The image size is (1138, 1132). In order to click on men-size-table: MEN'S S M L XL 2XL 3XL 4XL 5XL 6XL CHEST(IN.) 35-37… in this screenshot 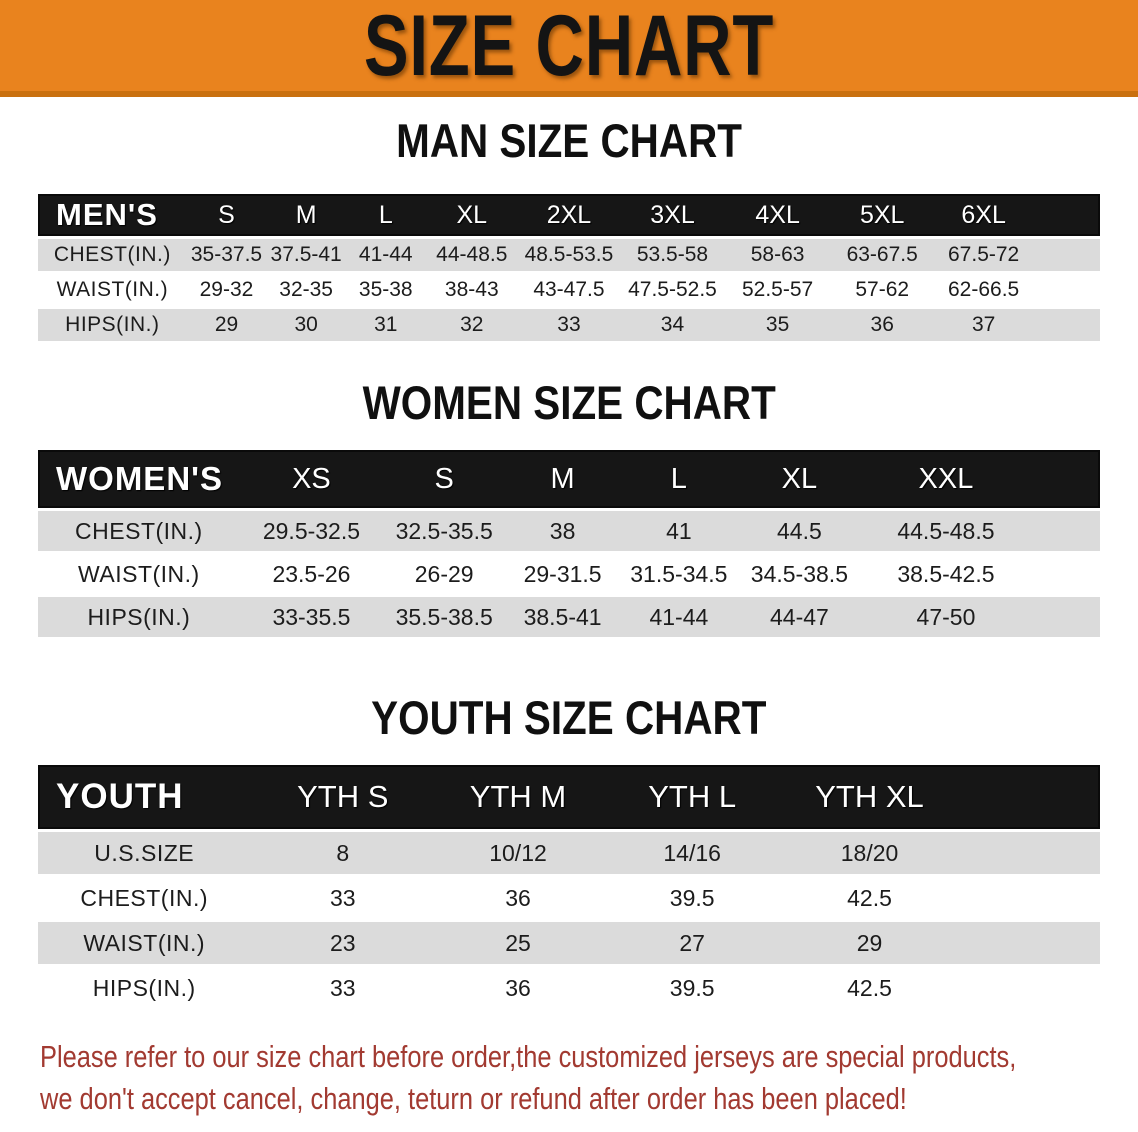, I will do `click(569, 267)`.